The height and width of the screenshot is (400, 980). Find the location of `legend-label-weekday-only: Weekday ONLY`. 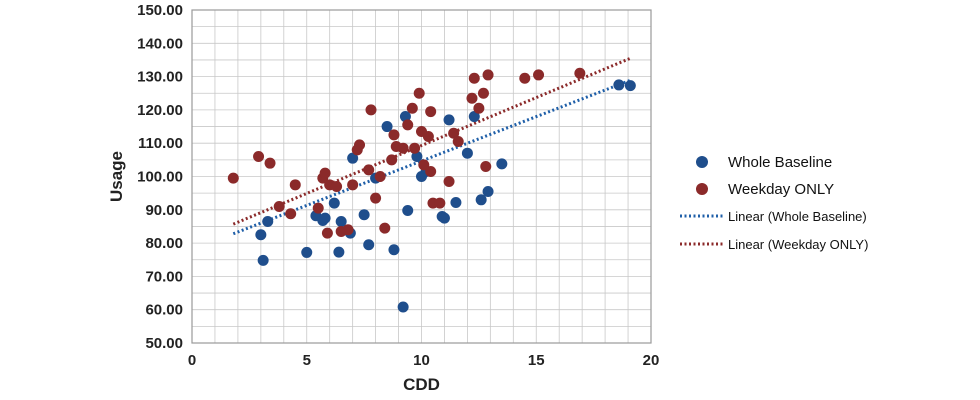

legend-label-weekday-only: Weekday ONLY is located at coordinates (781, 189).